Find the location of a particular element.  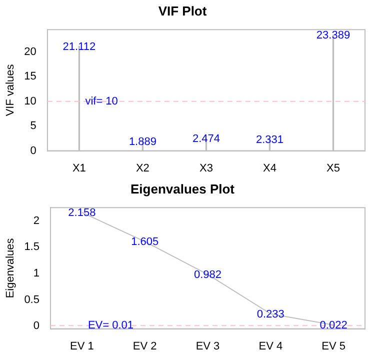

data-label: 0.022 is located at coordinates (334, 326).